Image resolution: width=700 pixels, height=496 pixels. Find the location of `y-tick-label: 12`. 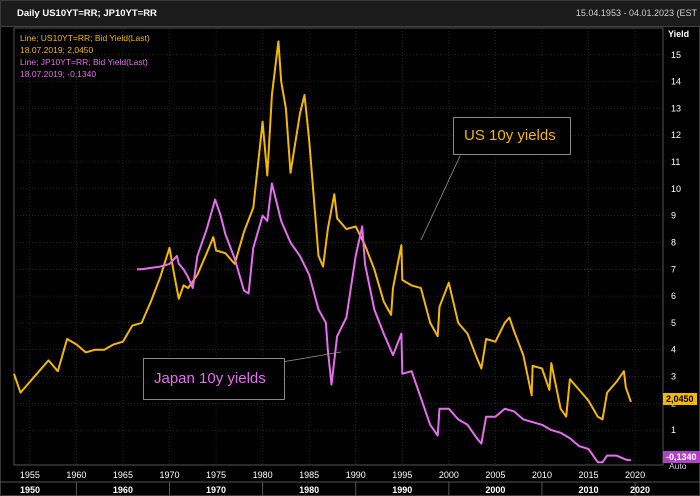

y-tick-label: 12 is located at coordinates (676, 135).